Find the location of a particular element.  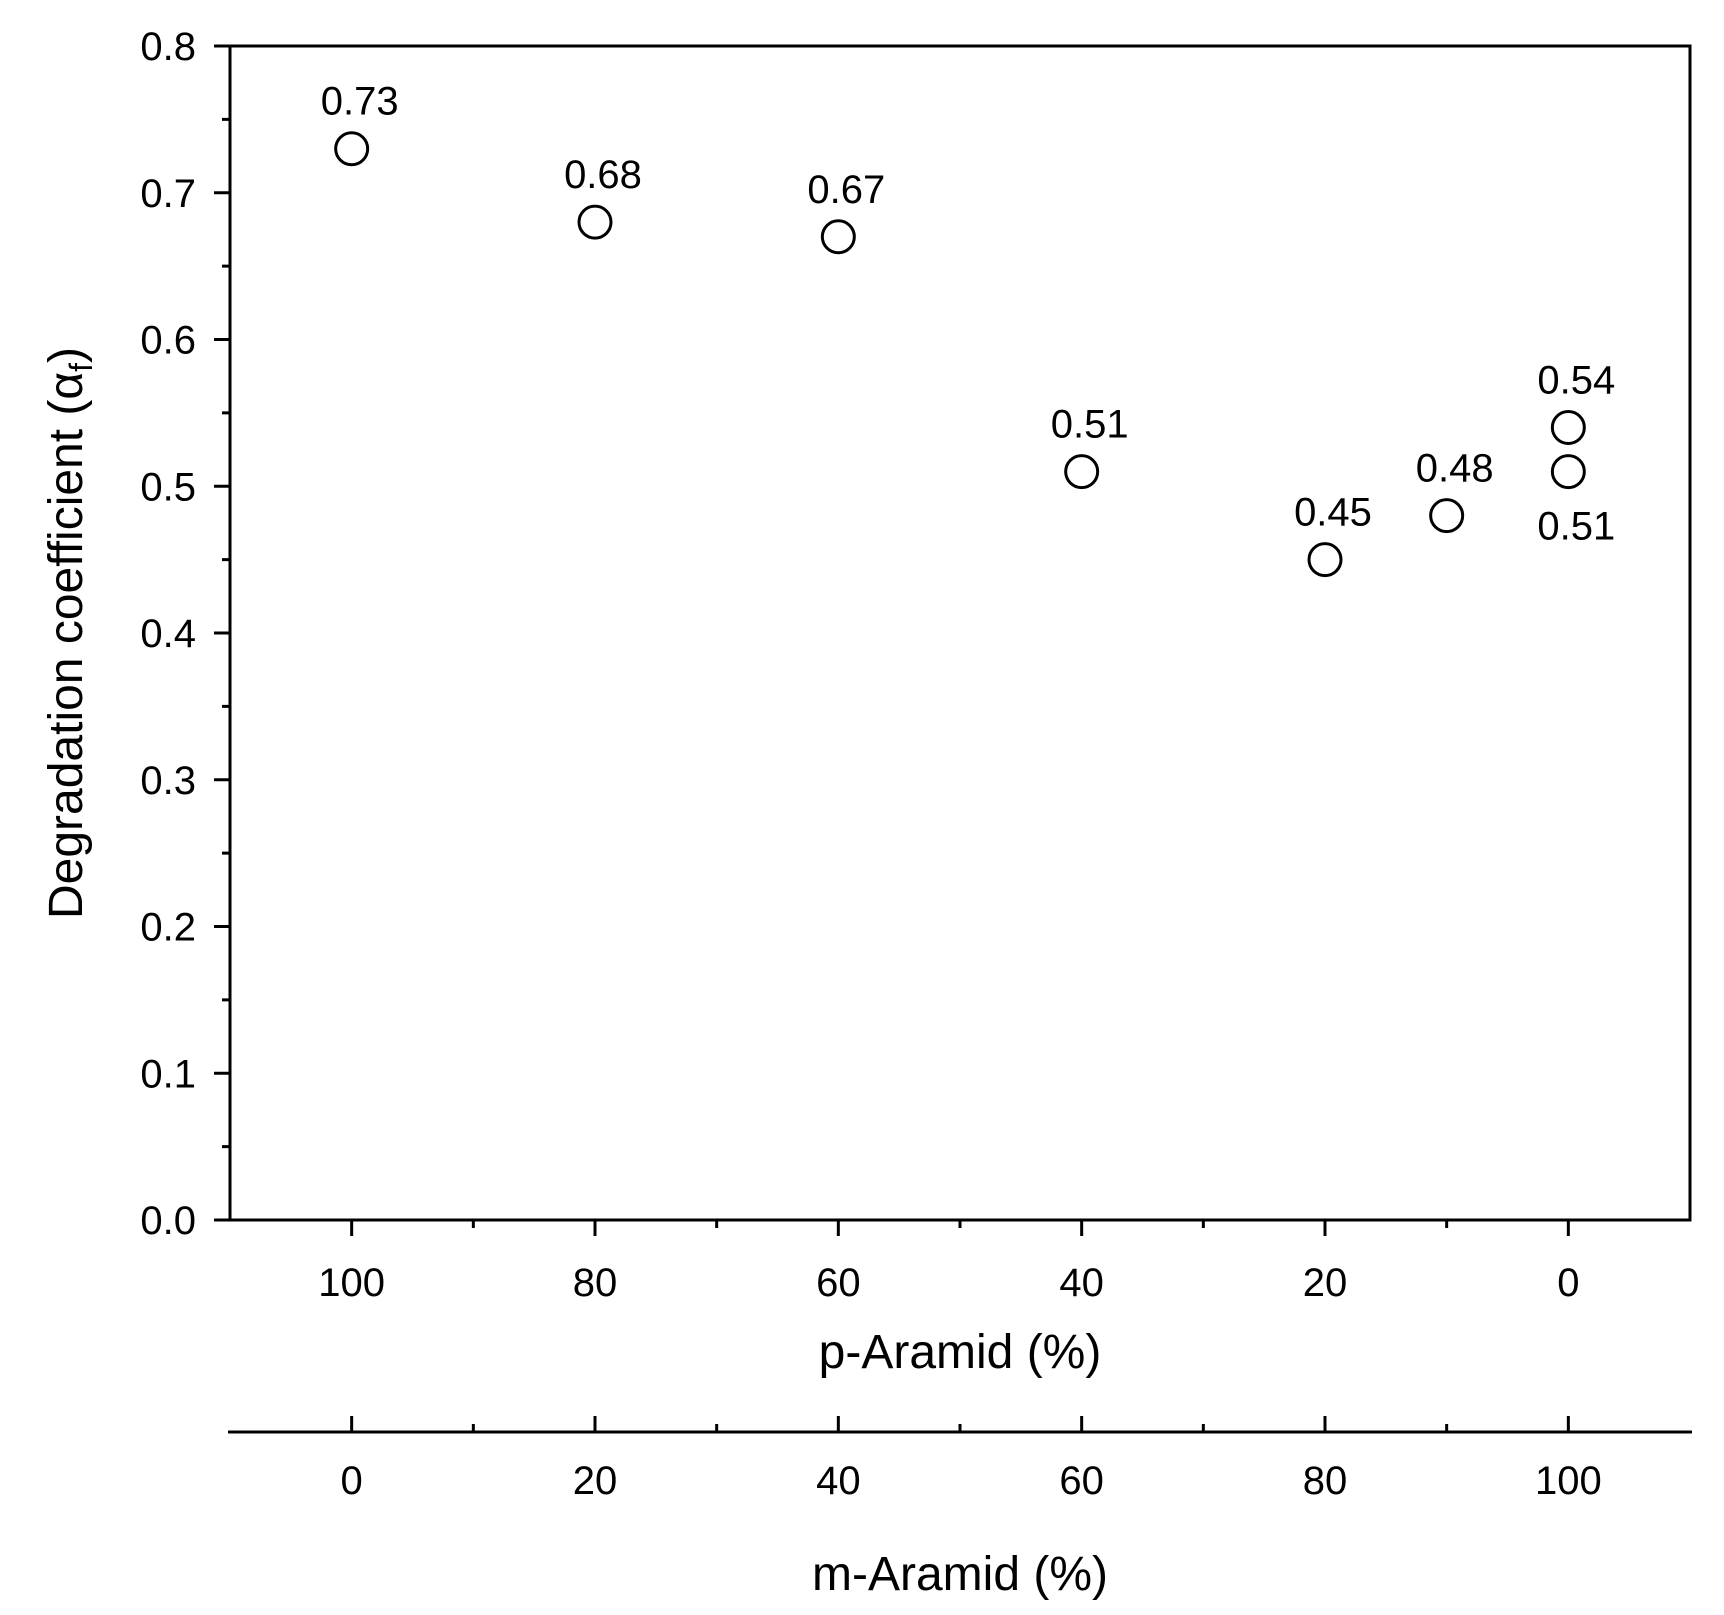

p-aramid-tick-label-0: 100 is located at coordinates (351, 1283).